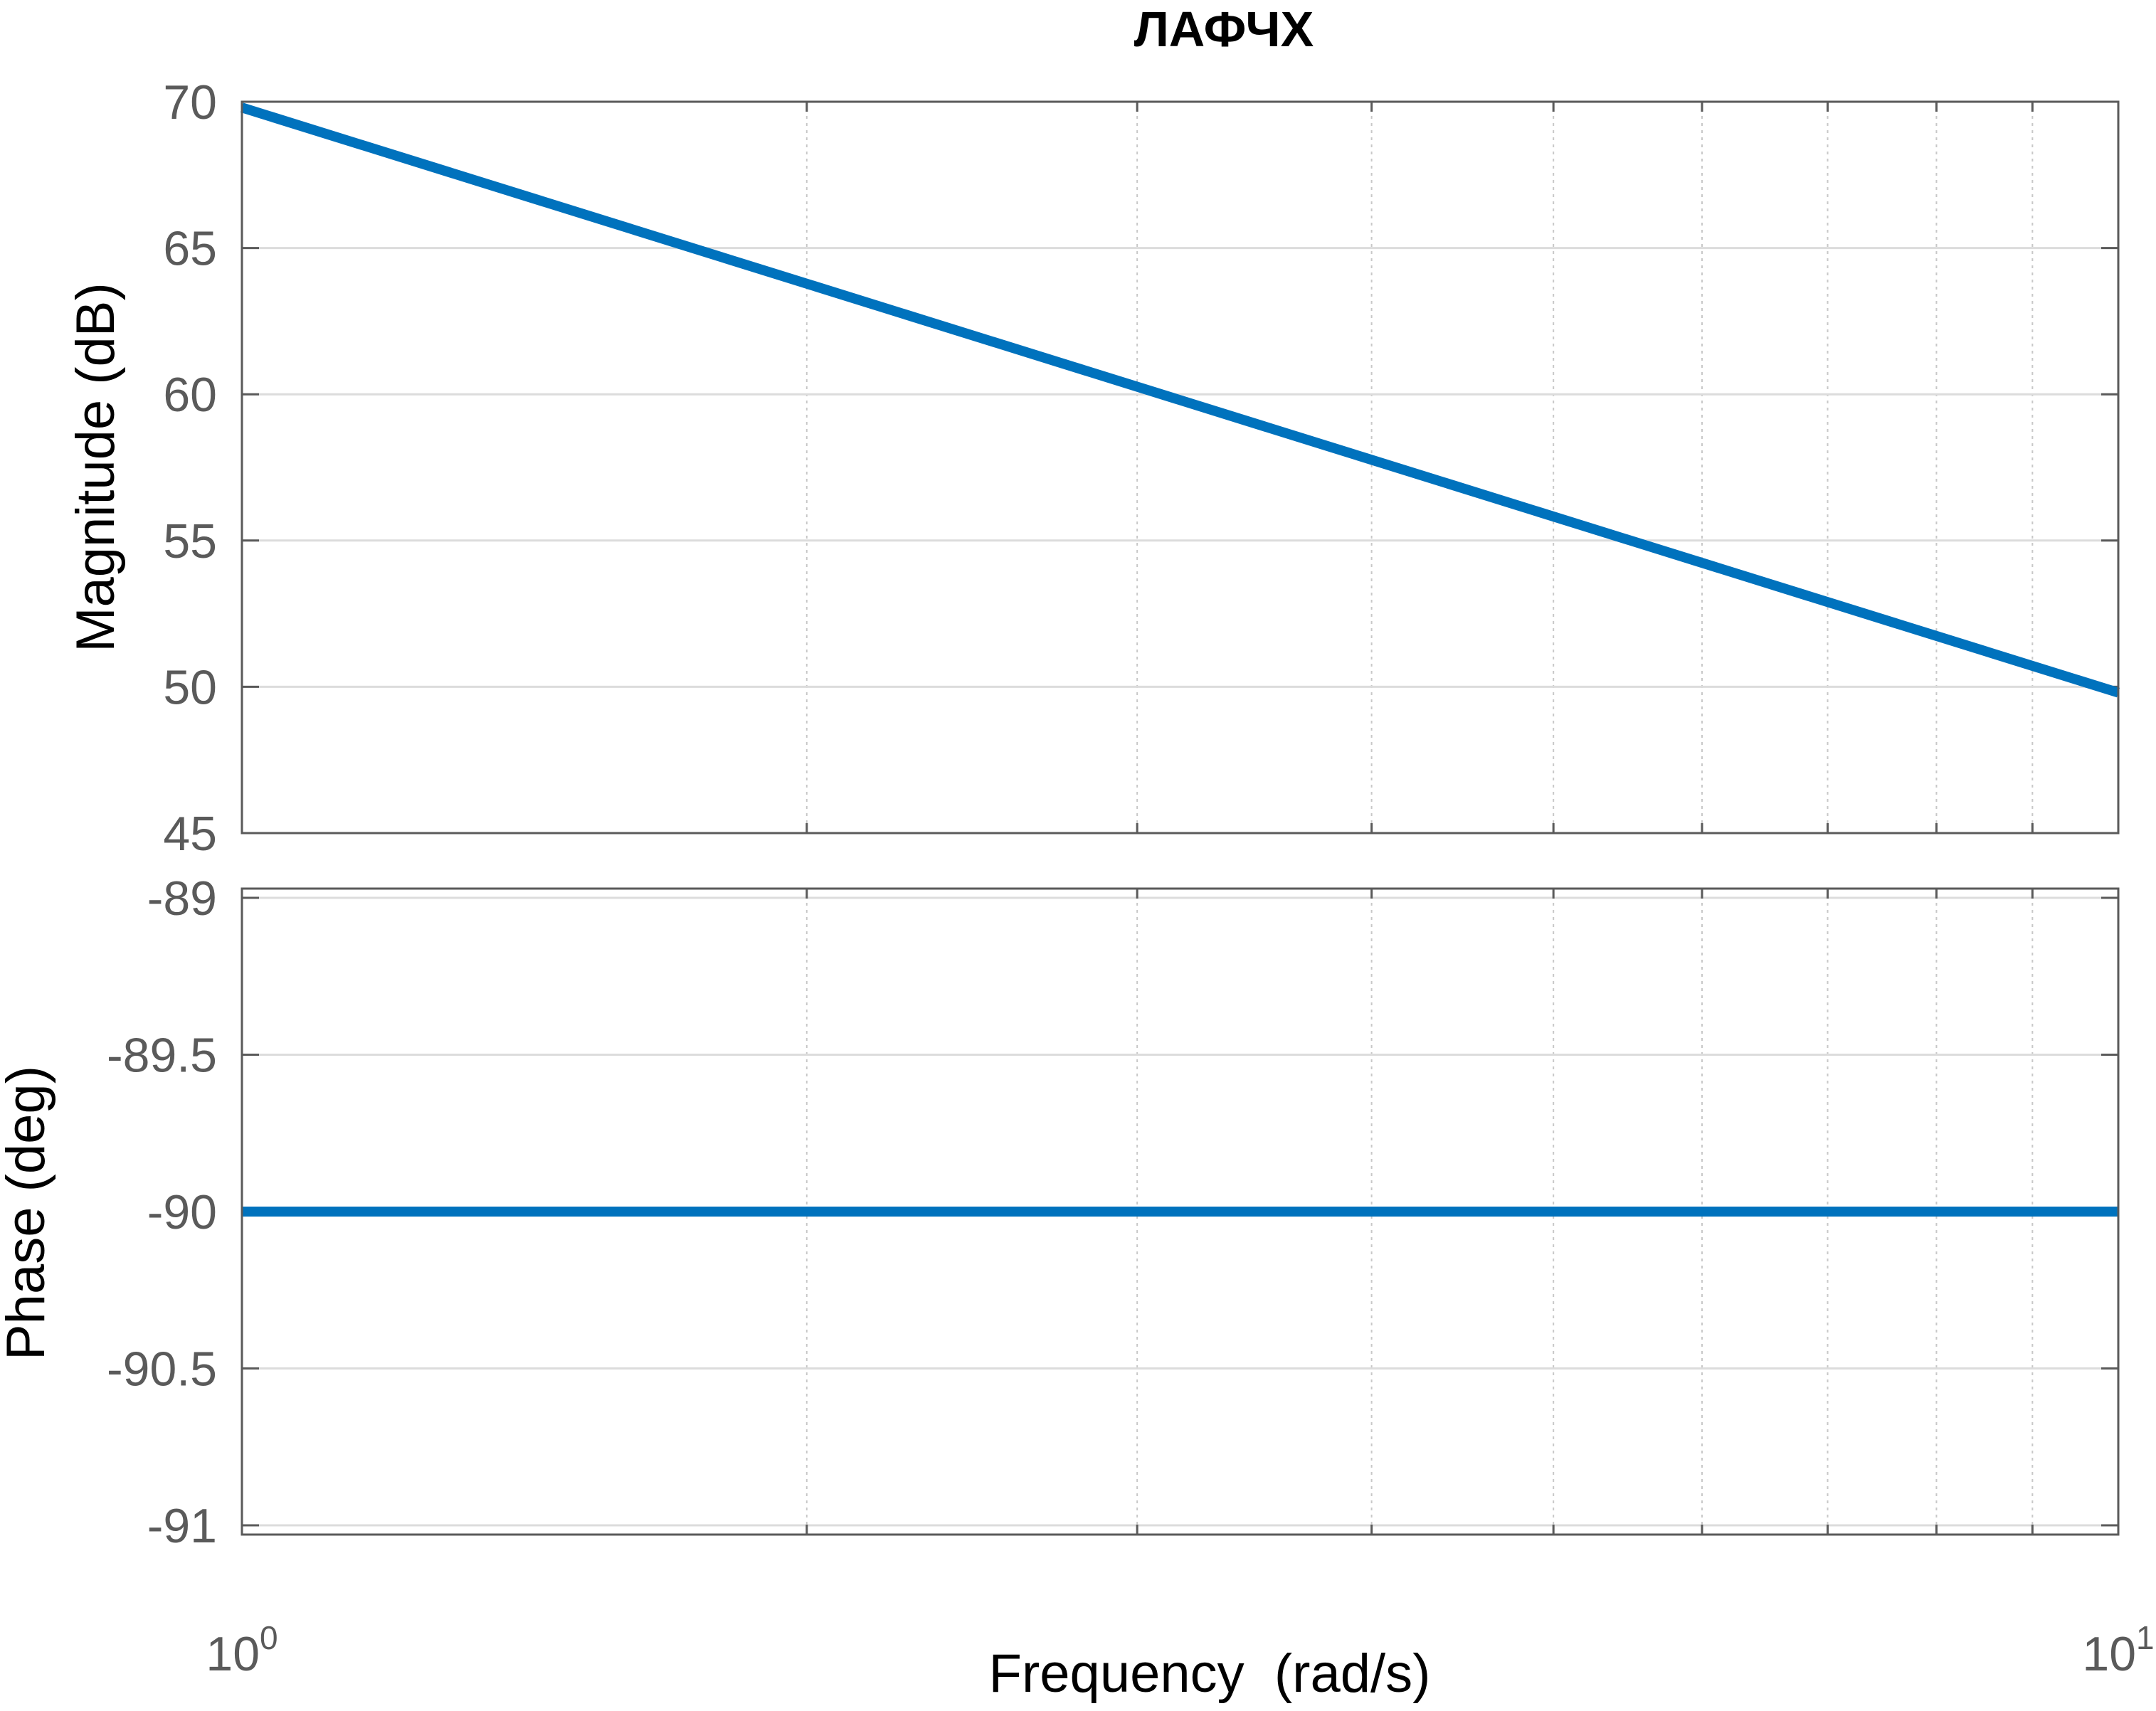 This screenshot has height=1711, width=2156. Describe the element at coordinates (233, 1654) in the screenshot. I see `x-tick-1-base: 10` at that location.